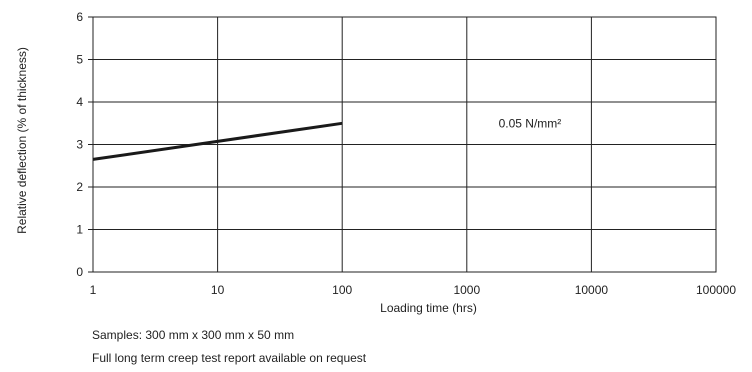 The height and width of the screenshot is (372, 752). What do you see at coordinates (79, 60) in the screenshot?
I see `y-tick-label: 5` at bounding box center [79, 60].